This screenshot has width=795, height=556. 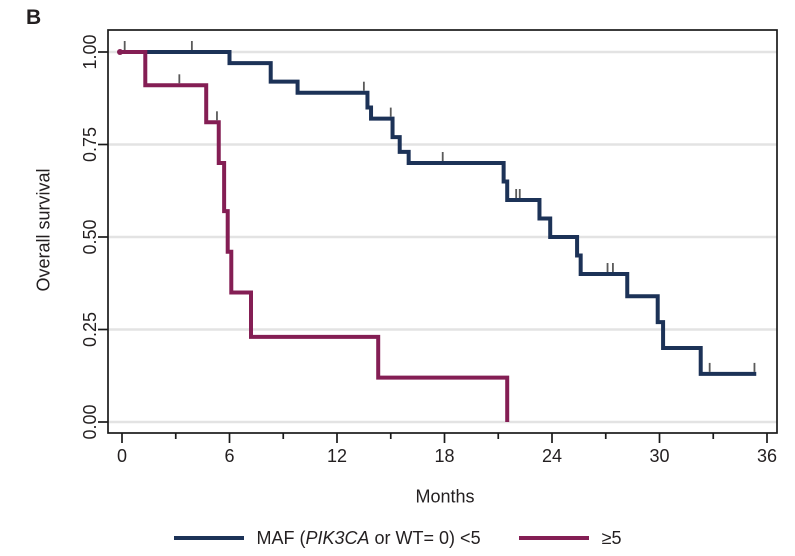 What do you see at coordinates (208, 538) in the screenshot?
I see `legend-swatch-navy` at bounding box center [208, 538].